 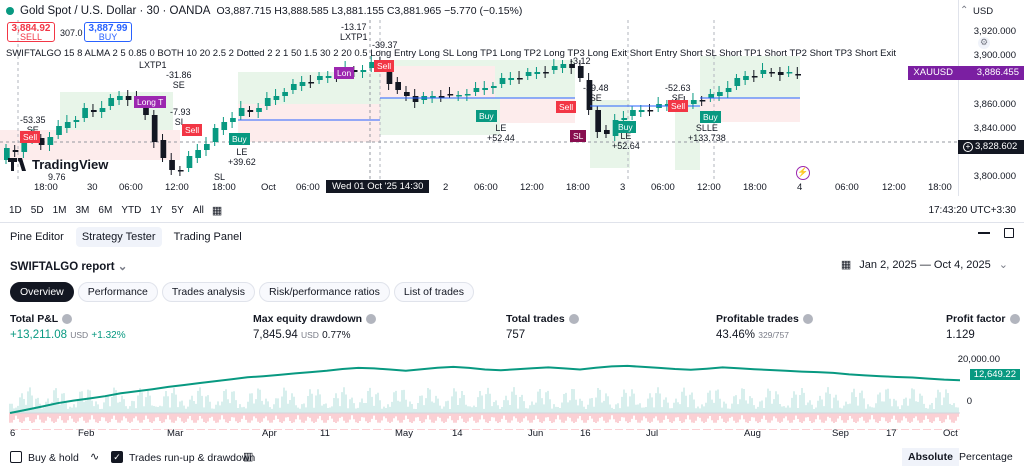 I want to click on sl-tag: SL, so click(x=578, y=136).